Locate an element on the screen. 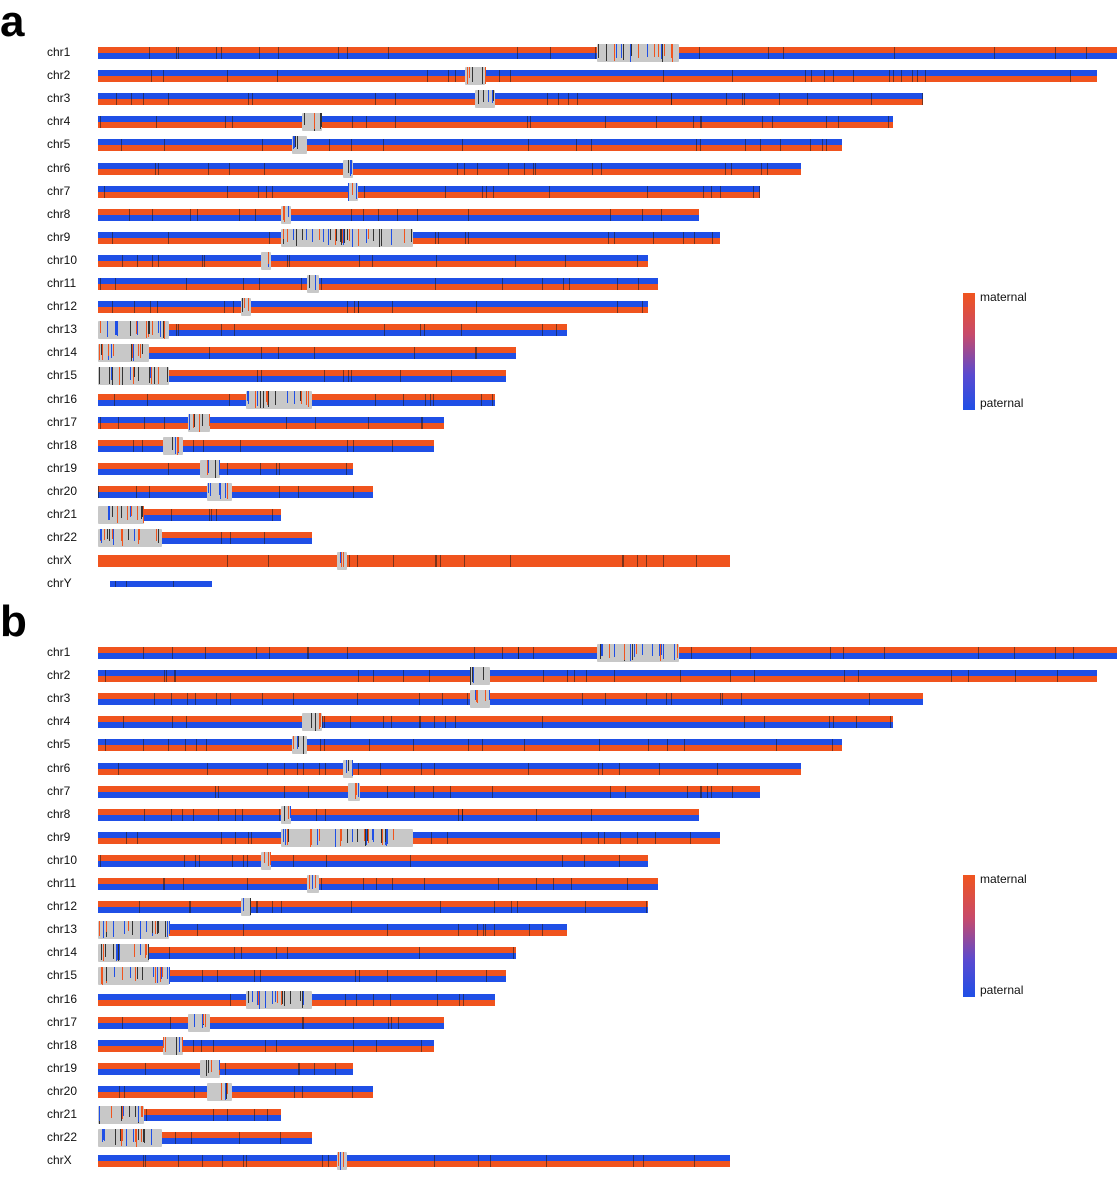 The image size is (1117, 1200). chromosome-label-chr15: chr15 is located at coordinates (62, 375).